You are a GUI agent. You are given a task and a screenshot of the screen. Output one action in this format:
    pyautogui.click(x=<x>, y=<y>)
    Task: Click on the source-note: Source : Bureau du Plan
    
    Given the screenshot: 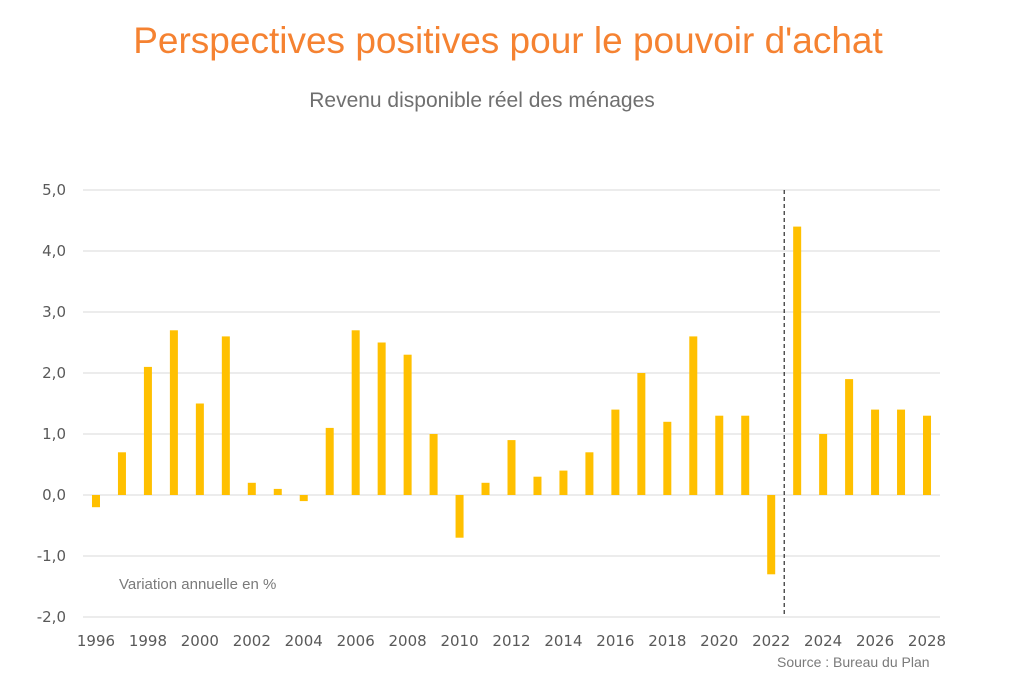 What is the action you would take?
    pyautogui.click(x=853, y=662)
    